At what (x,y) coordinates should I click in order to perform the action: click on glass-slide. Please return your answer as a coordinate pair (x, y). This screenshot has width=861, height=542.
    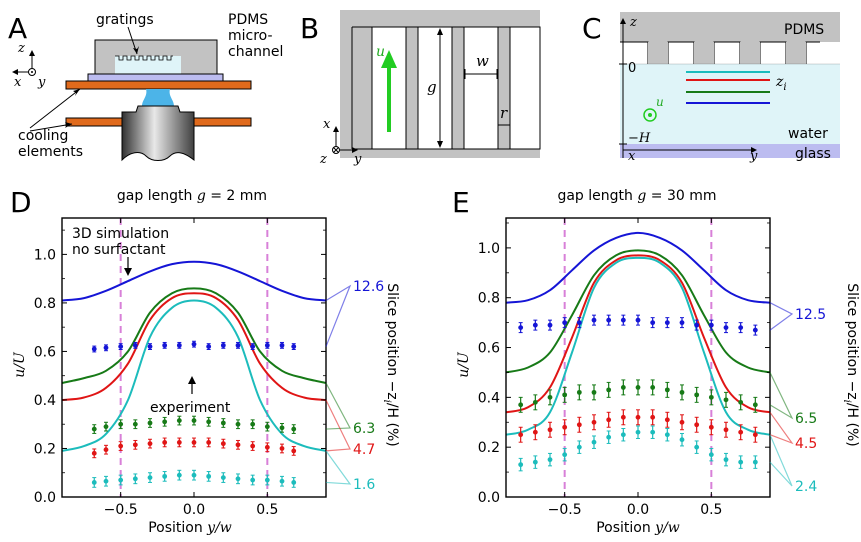
    Looking at the image, I should click on (155, 77).